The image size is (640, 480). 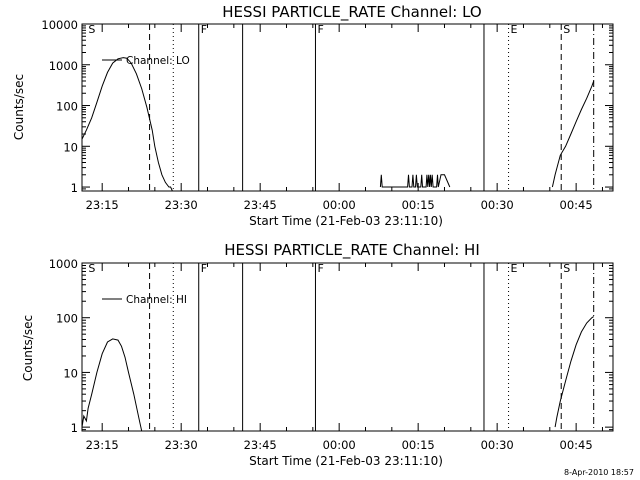 What do you see at coordinates (599, 472) in the screenshot?
I see `date-stamp: 8-Apr-2010 18:57` at bounding box center [599, 472].